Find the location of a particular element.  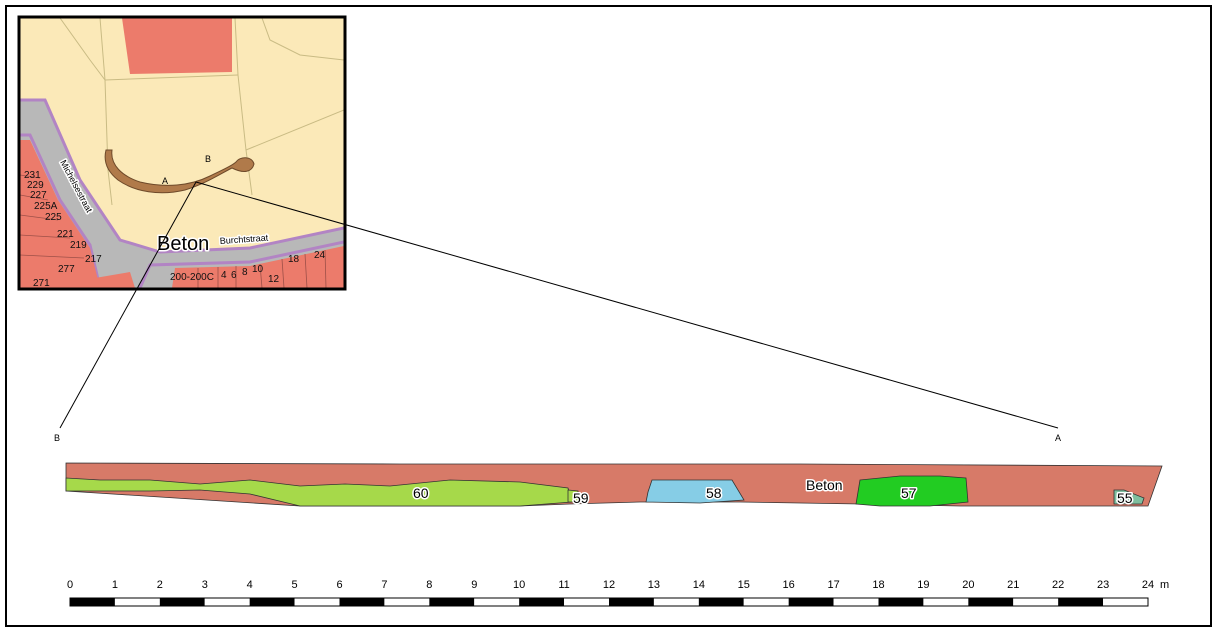

scale-tick-label: 20 is located at coordinates (968, 585).